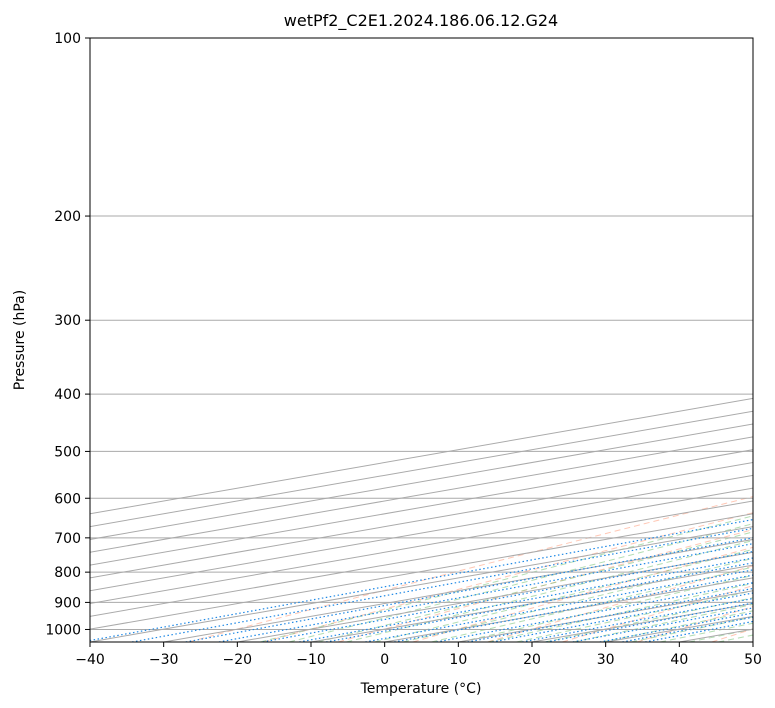 The width and height of the screenshot is (775, 708). What do you see at coordinates (67, 39) in the screenshot?
I see `y-tick-label: 100` at bounding box center [67, 39].